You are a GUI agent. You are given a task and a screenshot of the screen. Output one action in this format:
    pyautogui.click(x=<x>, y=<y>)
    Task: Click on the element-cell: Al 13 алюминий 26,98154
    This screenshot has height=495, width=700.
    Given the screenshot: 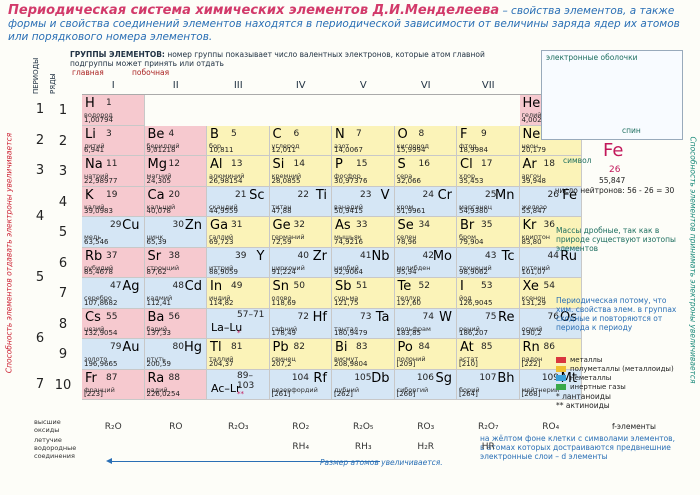 What is the action you would take?
    pyautogui.click(x=238, y=171)
    